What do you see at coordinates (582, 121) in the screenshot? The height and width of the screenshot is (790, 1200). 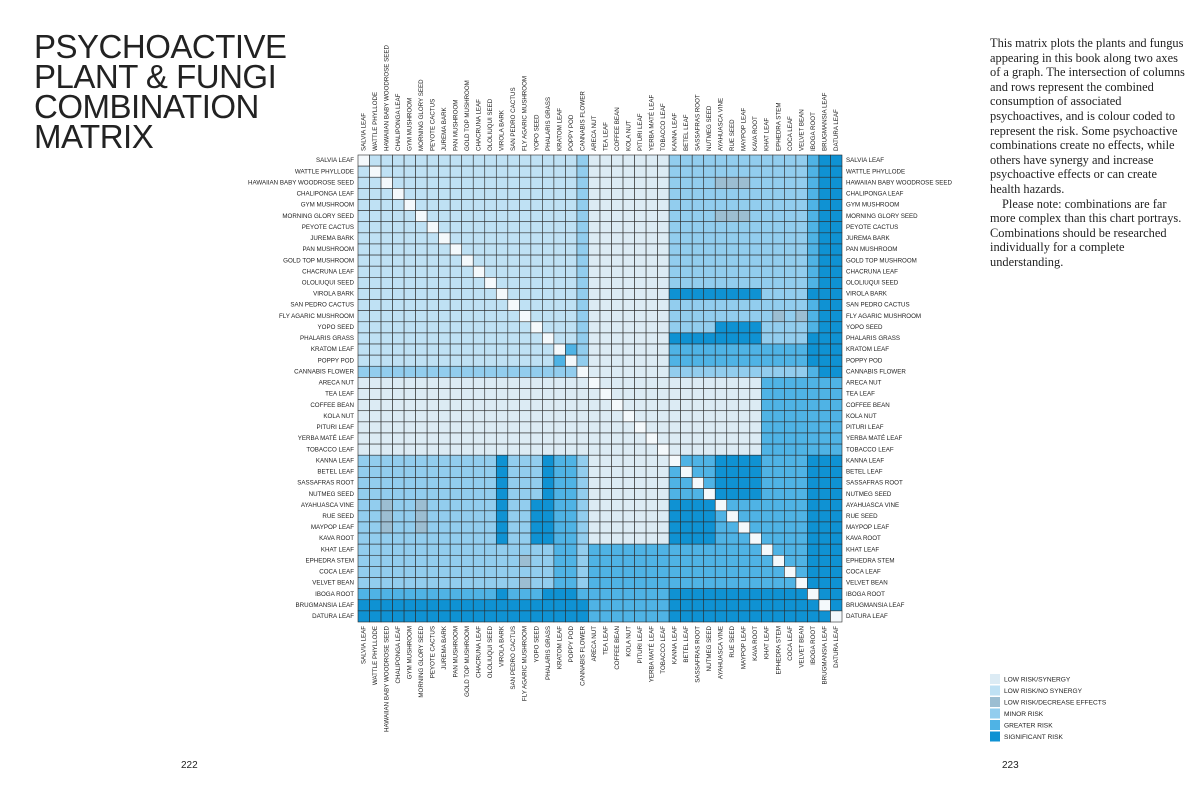 I see `column-label: CANNABIS FLOWER` at bounding box center [582, 121].